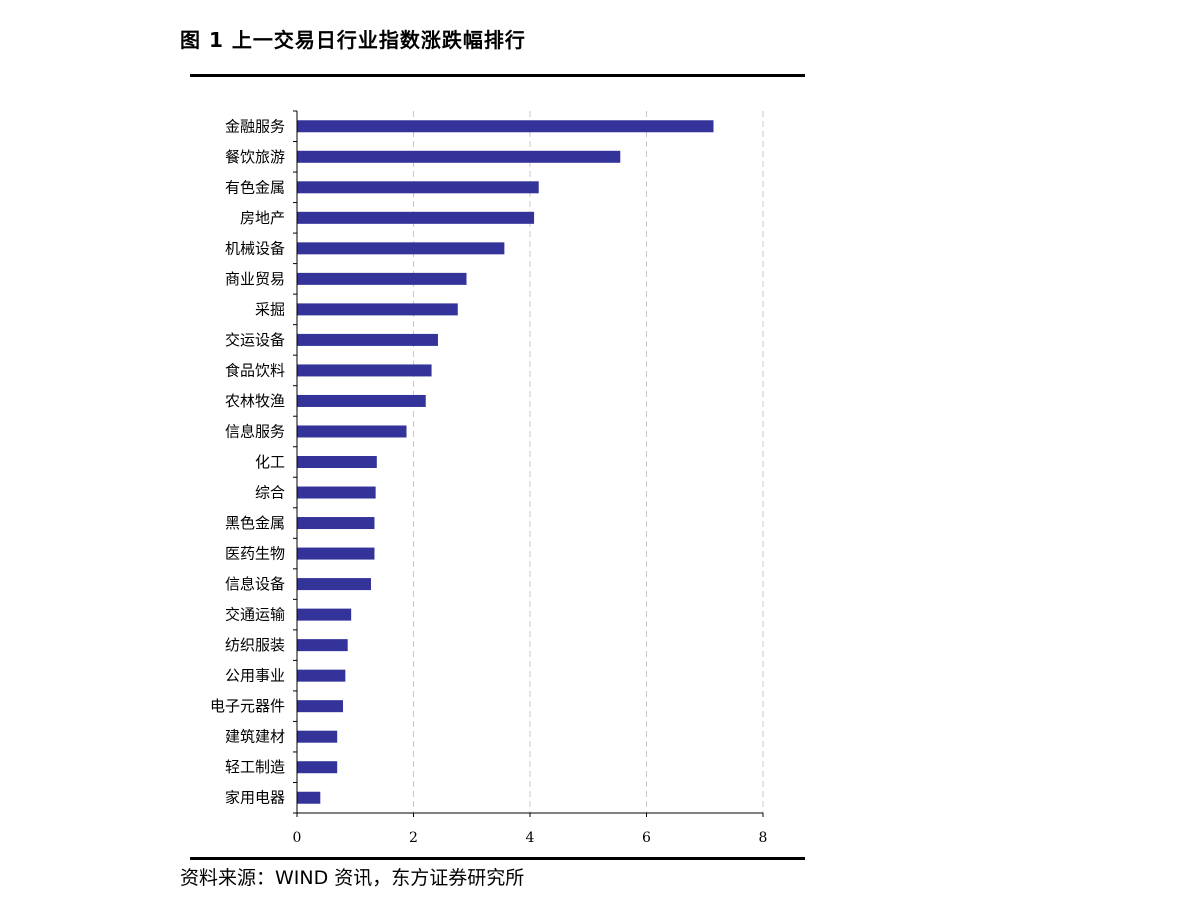 This screenshot has height=907, width=1191. I want to click on x-tick-label: 4, so click(530, 838).